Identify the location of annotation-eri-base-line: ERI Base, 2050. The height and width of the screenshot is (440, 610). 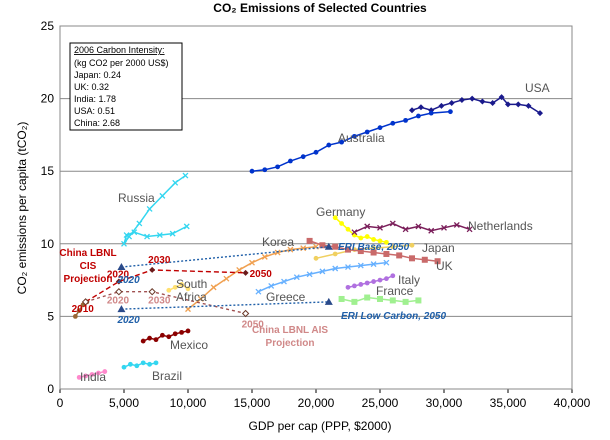
(374, 247).